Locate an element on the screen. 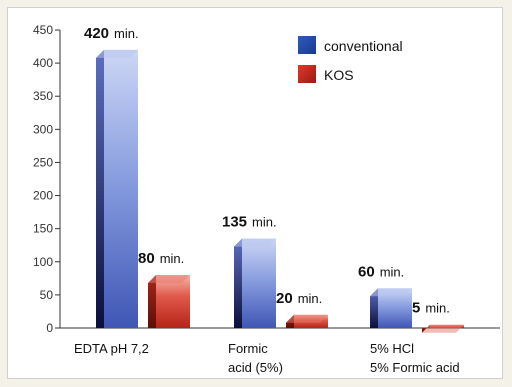 Image resolution: width=512 pixels, height=387 pixels. value-label-conventional: 420 min. is located at coordinates (111, 33).